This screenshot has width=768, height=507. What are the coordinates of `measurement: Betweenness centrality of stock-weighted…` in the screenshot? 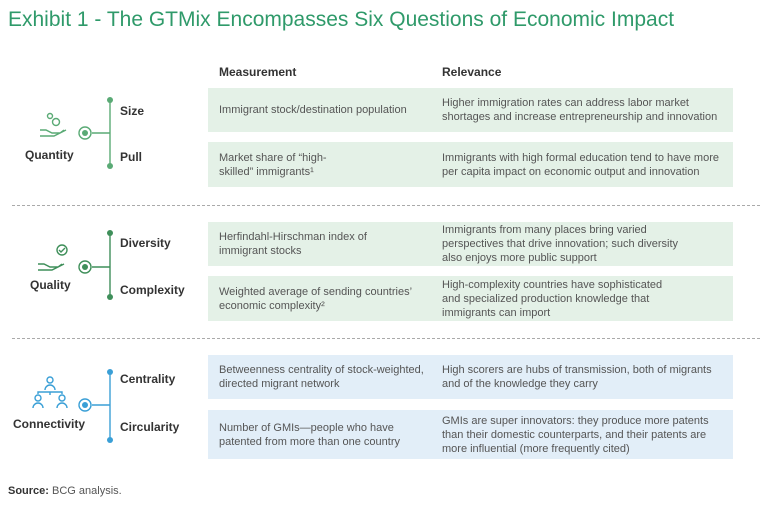 It's located at (321, 377).